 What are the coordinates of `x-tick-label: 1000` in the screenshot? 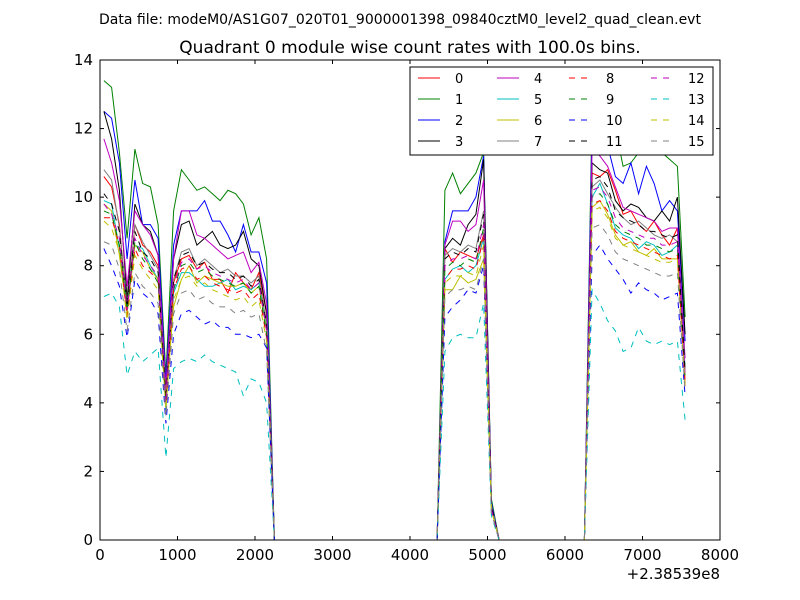 It's located at (177, 555).